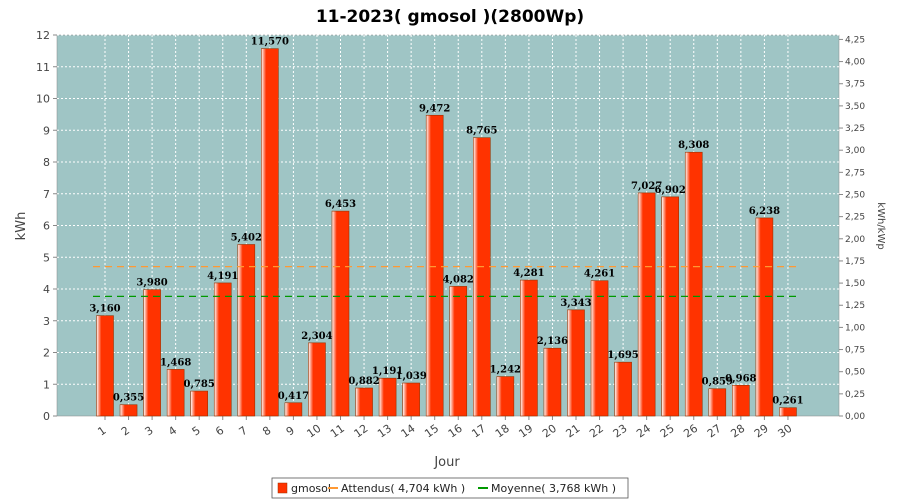 The height and width of the screenshot is (500, 900). What do you see at coordinates (575, 303) in the screenshot?
I see `bar-value-label: 3,343` at bounding box center [575, 303].